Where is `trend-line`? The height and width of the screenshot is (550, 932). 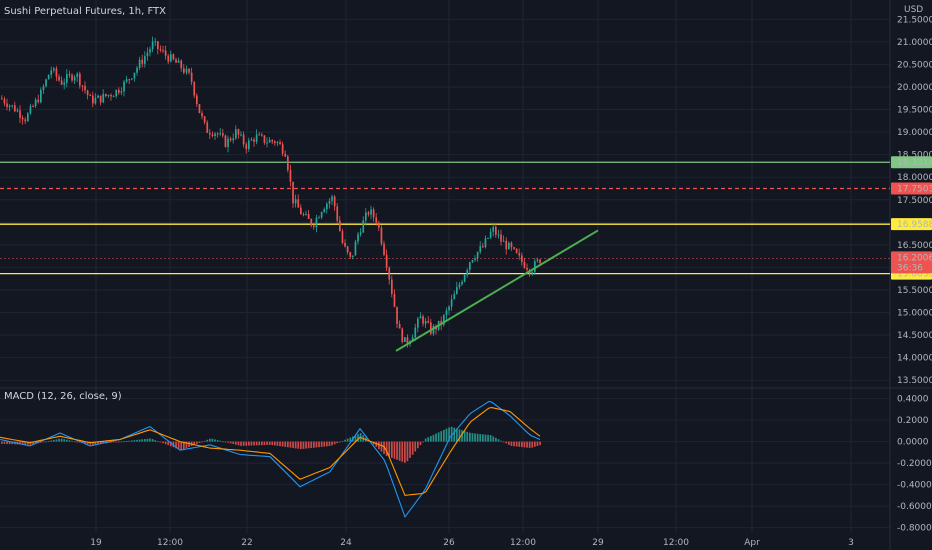
trend-line is located at coordinates (497, 290).